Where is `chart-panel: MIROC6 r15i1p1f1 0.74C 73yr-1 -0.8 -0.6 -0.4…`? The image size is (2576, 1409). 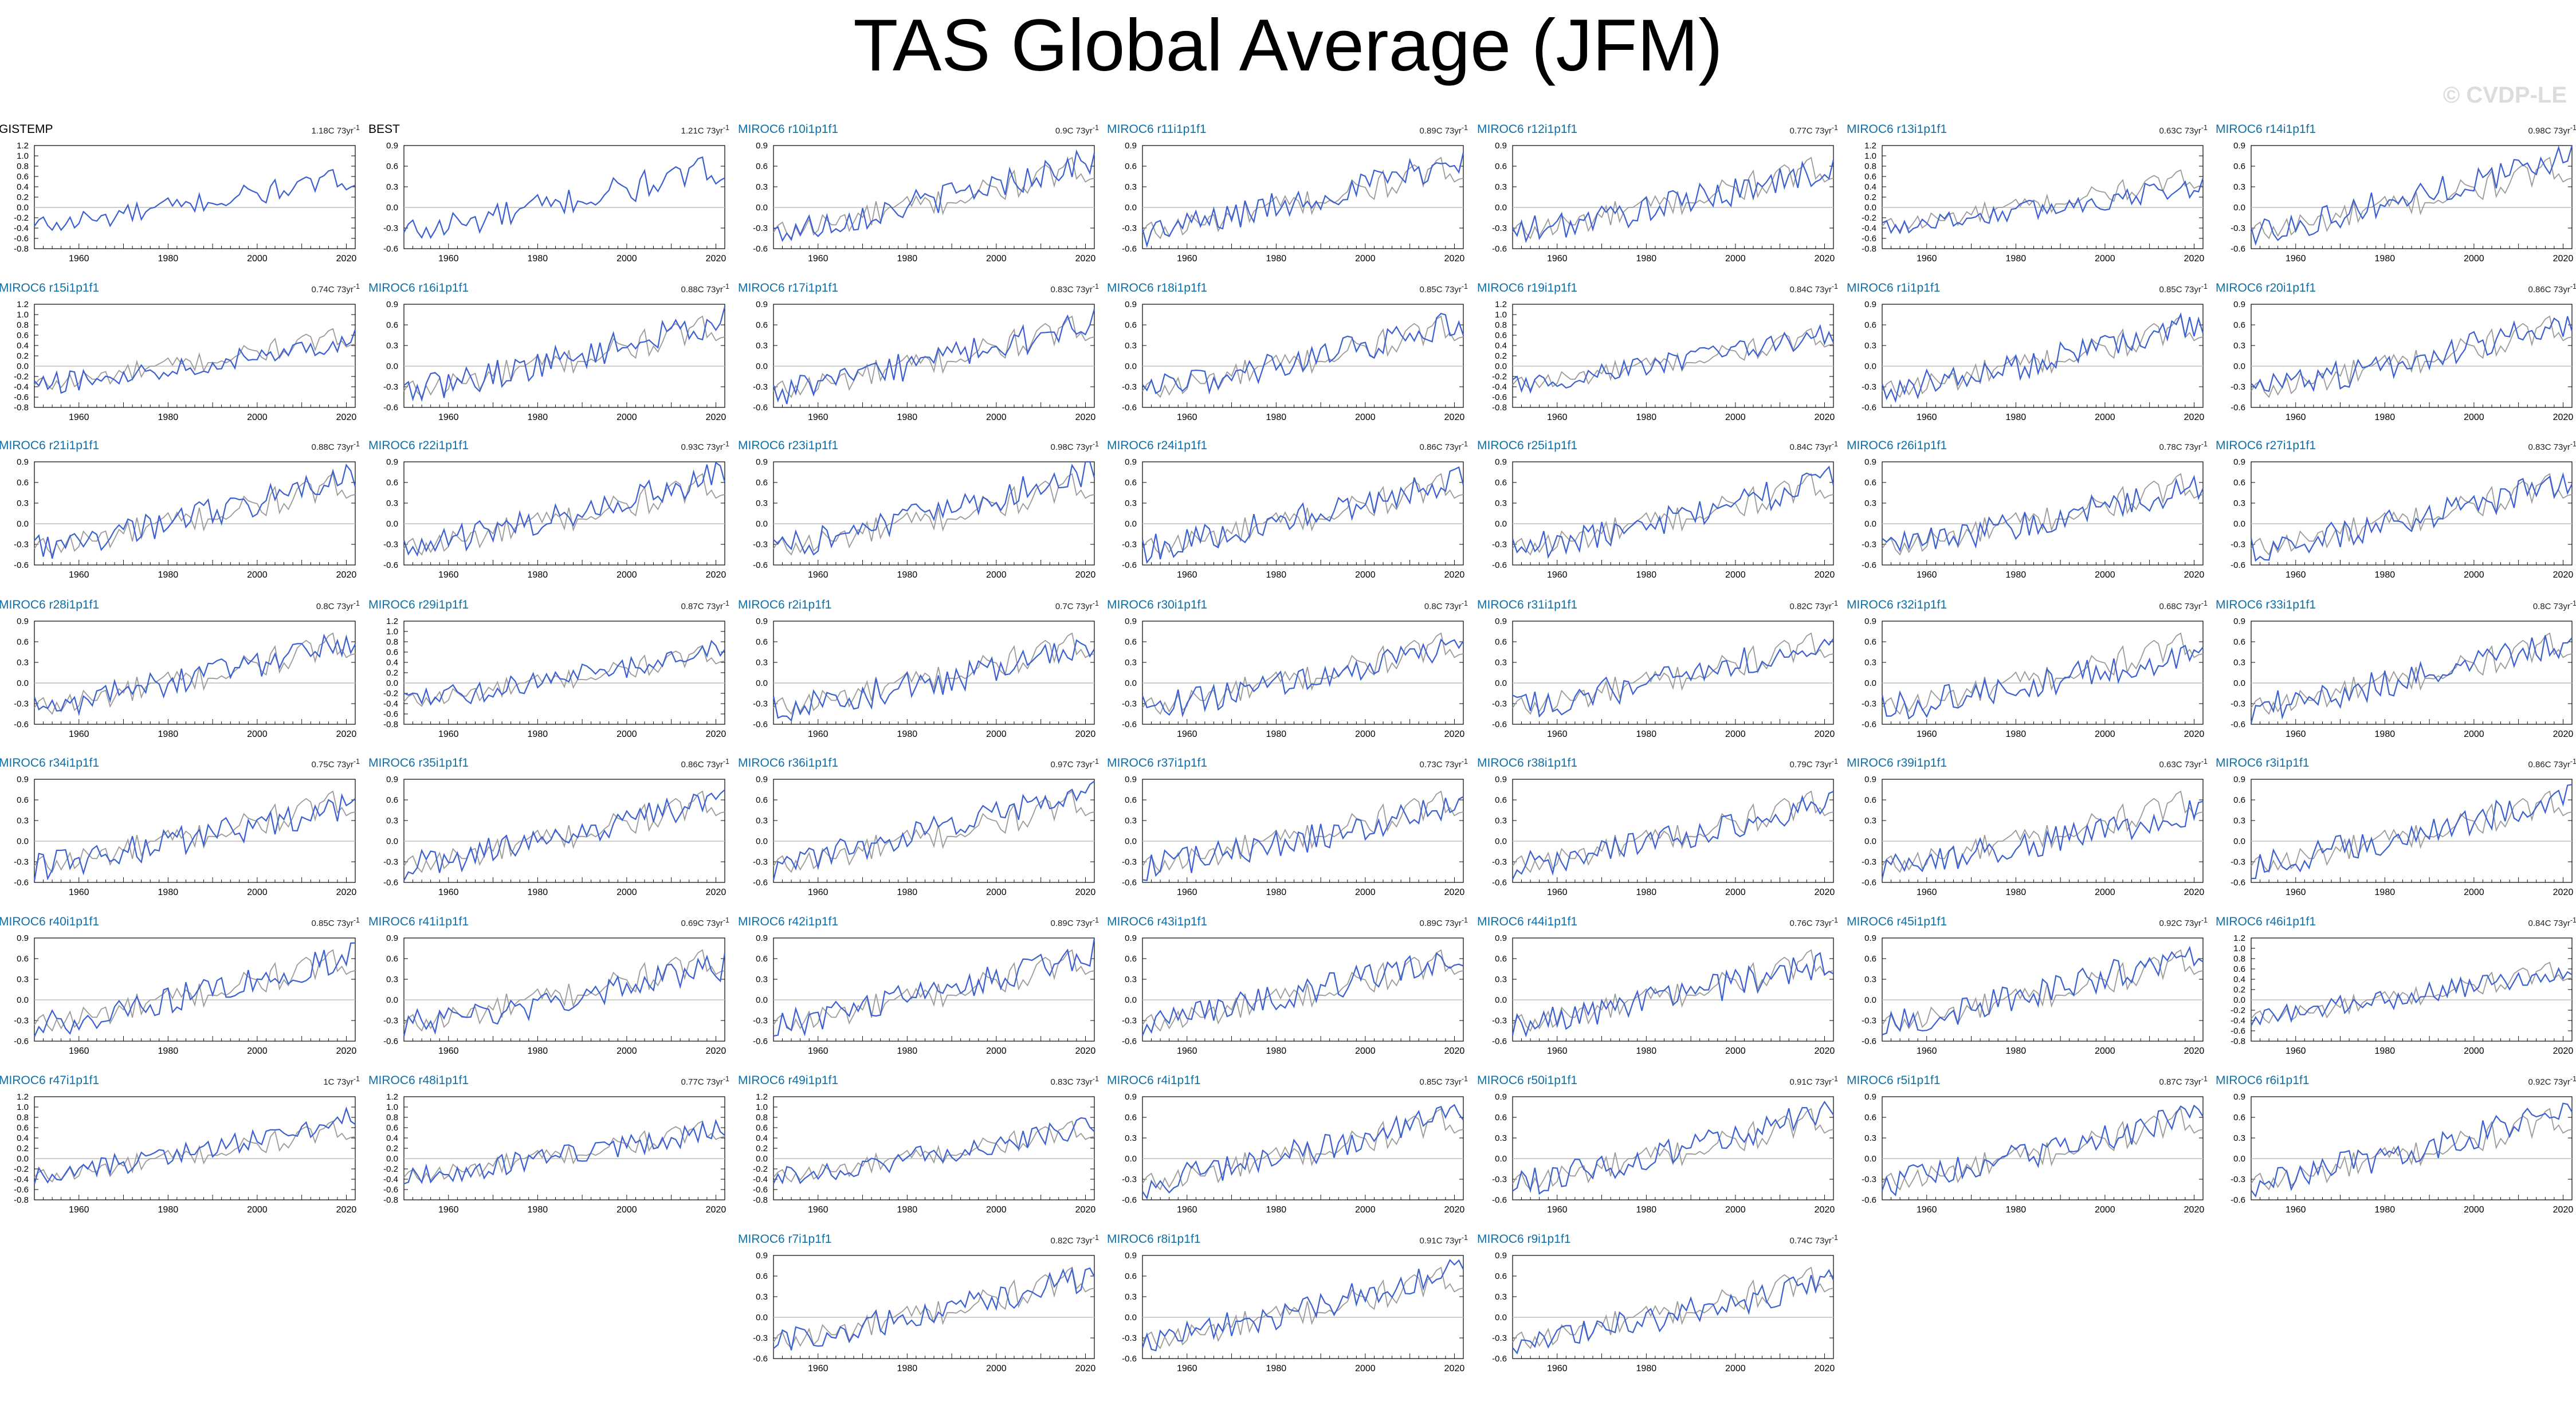 chart-panel: MIROC6 r15i1p1f1 0.74C 73yr-1 -0.8 -0.6 -0.4… is located at coordinates (180, 358).